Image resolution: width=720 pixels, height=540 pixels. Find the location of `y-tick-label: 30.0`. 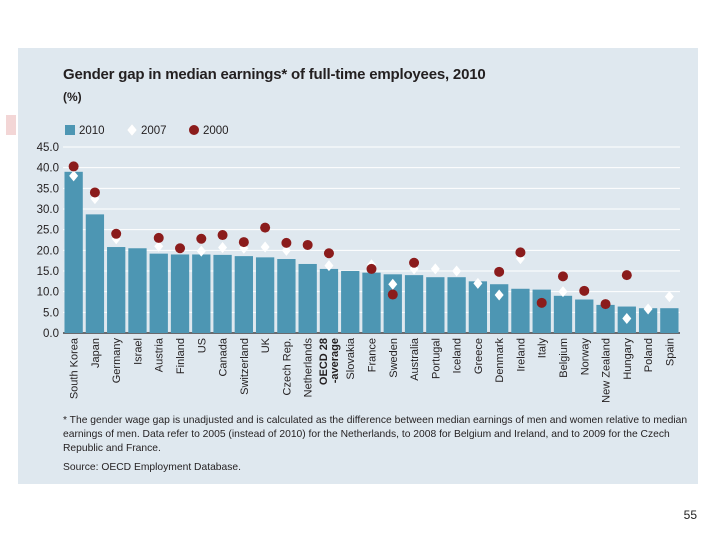

y-tick-label: 30.0 is located at coordinates (48, 210).